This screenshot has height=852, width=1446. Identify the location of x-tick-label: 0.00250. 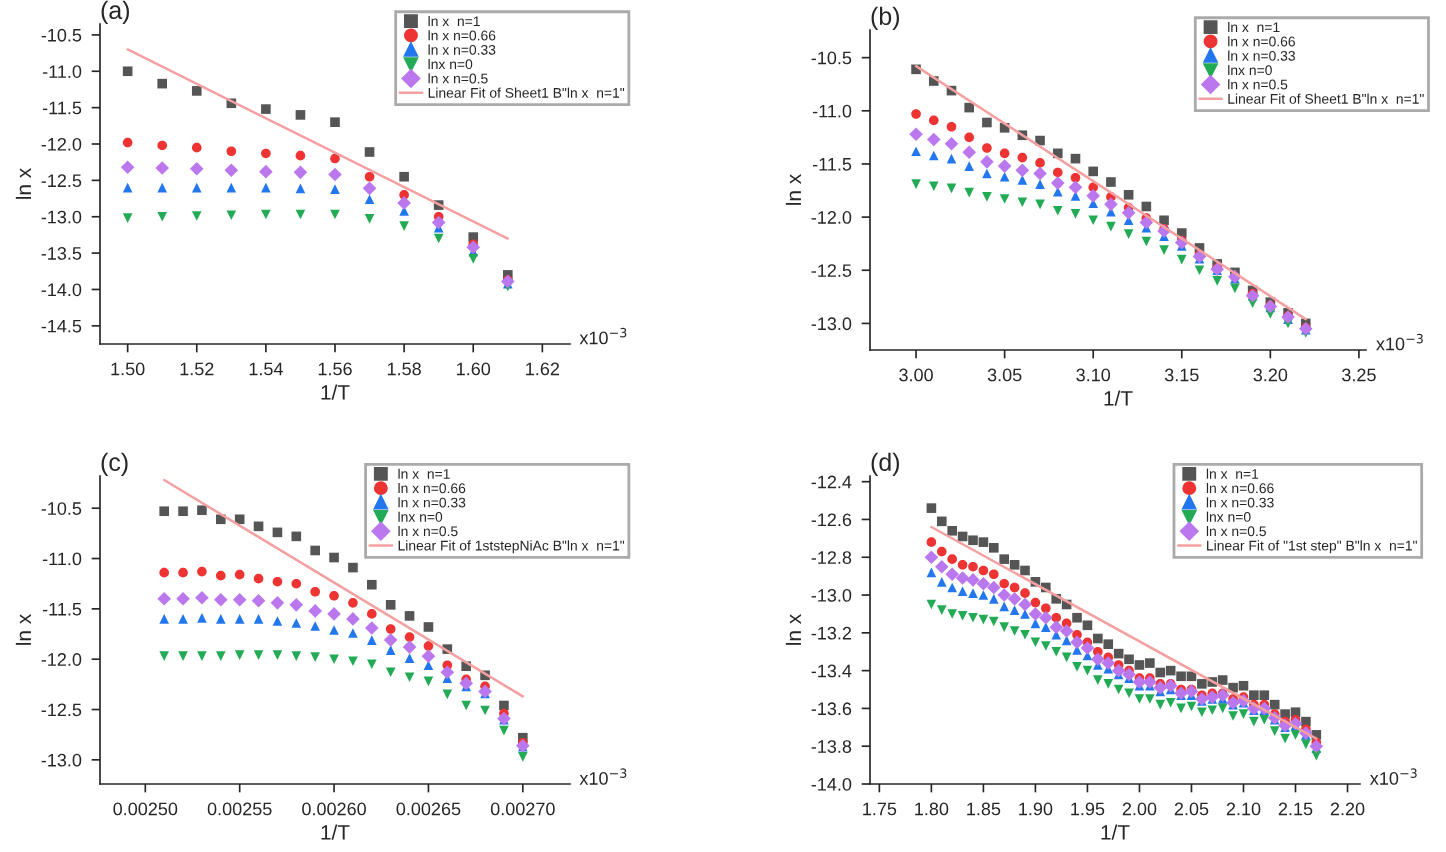
(145, 809).